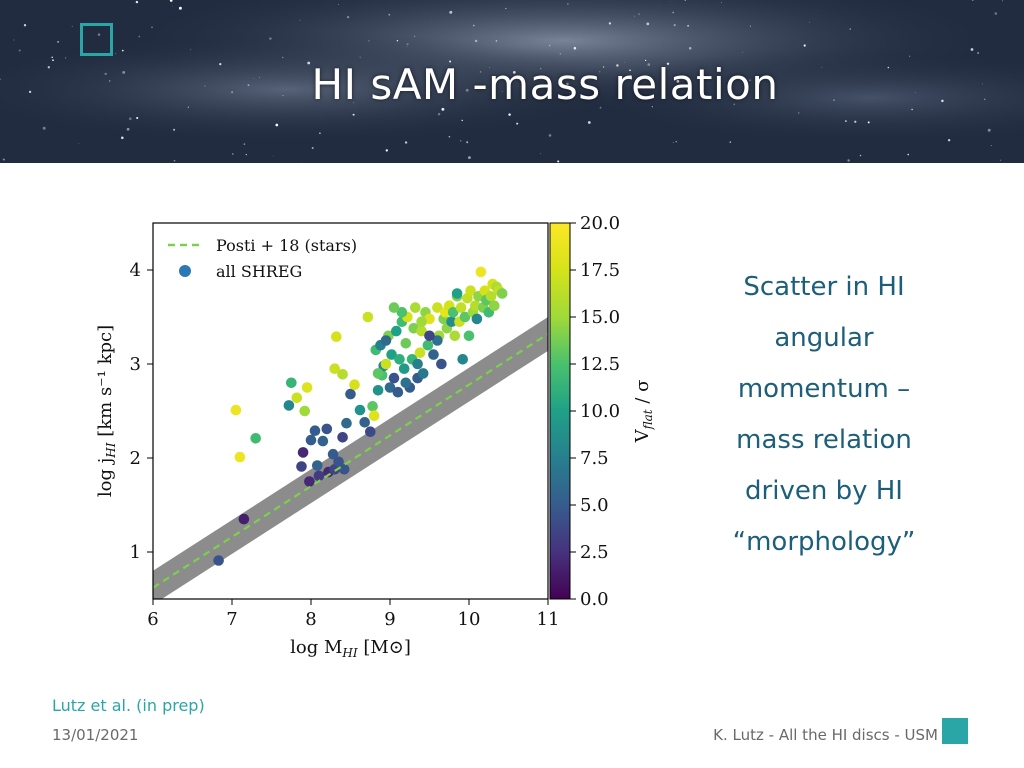 The height and width of the screenshot is (768, 1024). Describe the element at coordinates (353, 614) in the screenshot. I see `x-axis-ticks: 6 7 8 9 10 11` at that location.